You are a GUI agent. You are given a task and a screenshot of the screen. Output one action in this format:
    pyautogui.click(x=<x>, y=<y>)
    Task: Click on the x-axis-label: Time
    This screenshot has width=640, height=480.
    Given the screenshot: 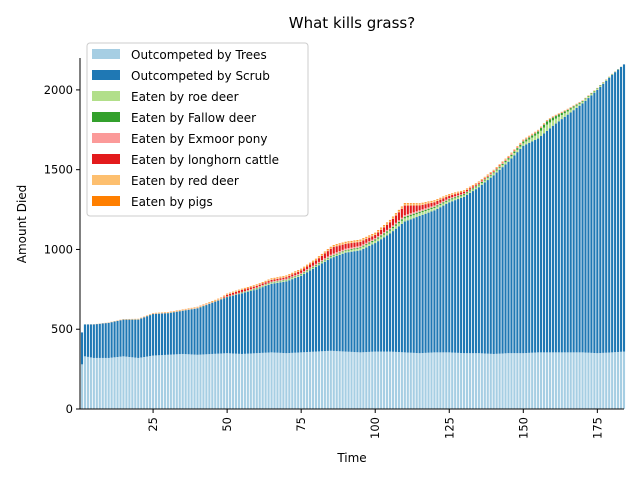 What is the action you would take?
    pyautogui.click(x=351, y=458)
    